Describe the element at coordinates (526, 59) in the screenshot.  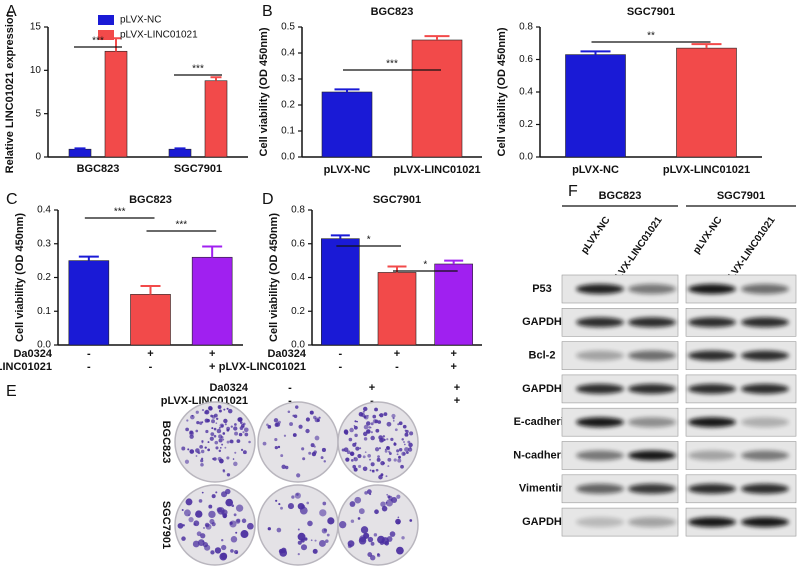
I see `y-tick-label: 0.6` at that location.